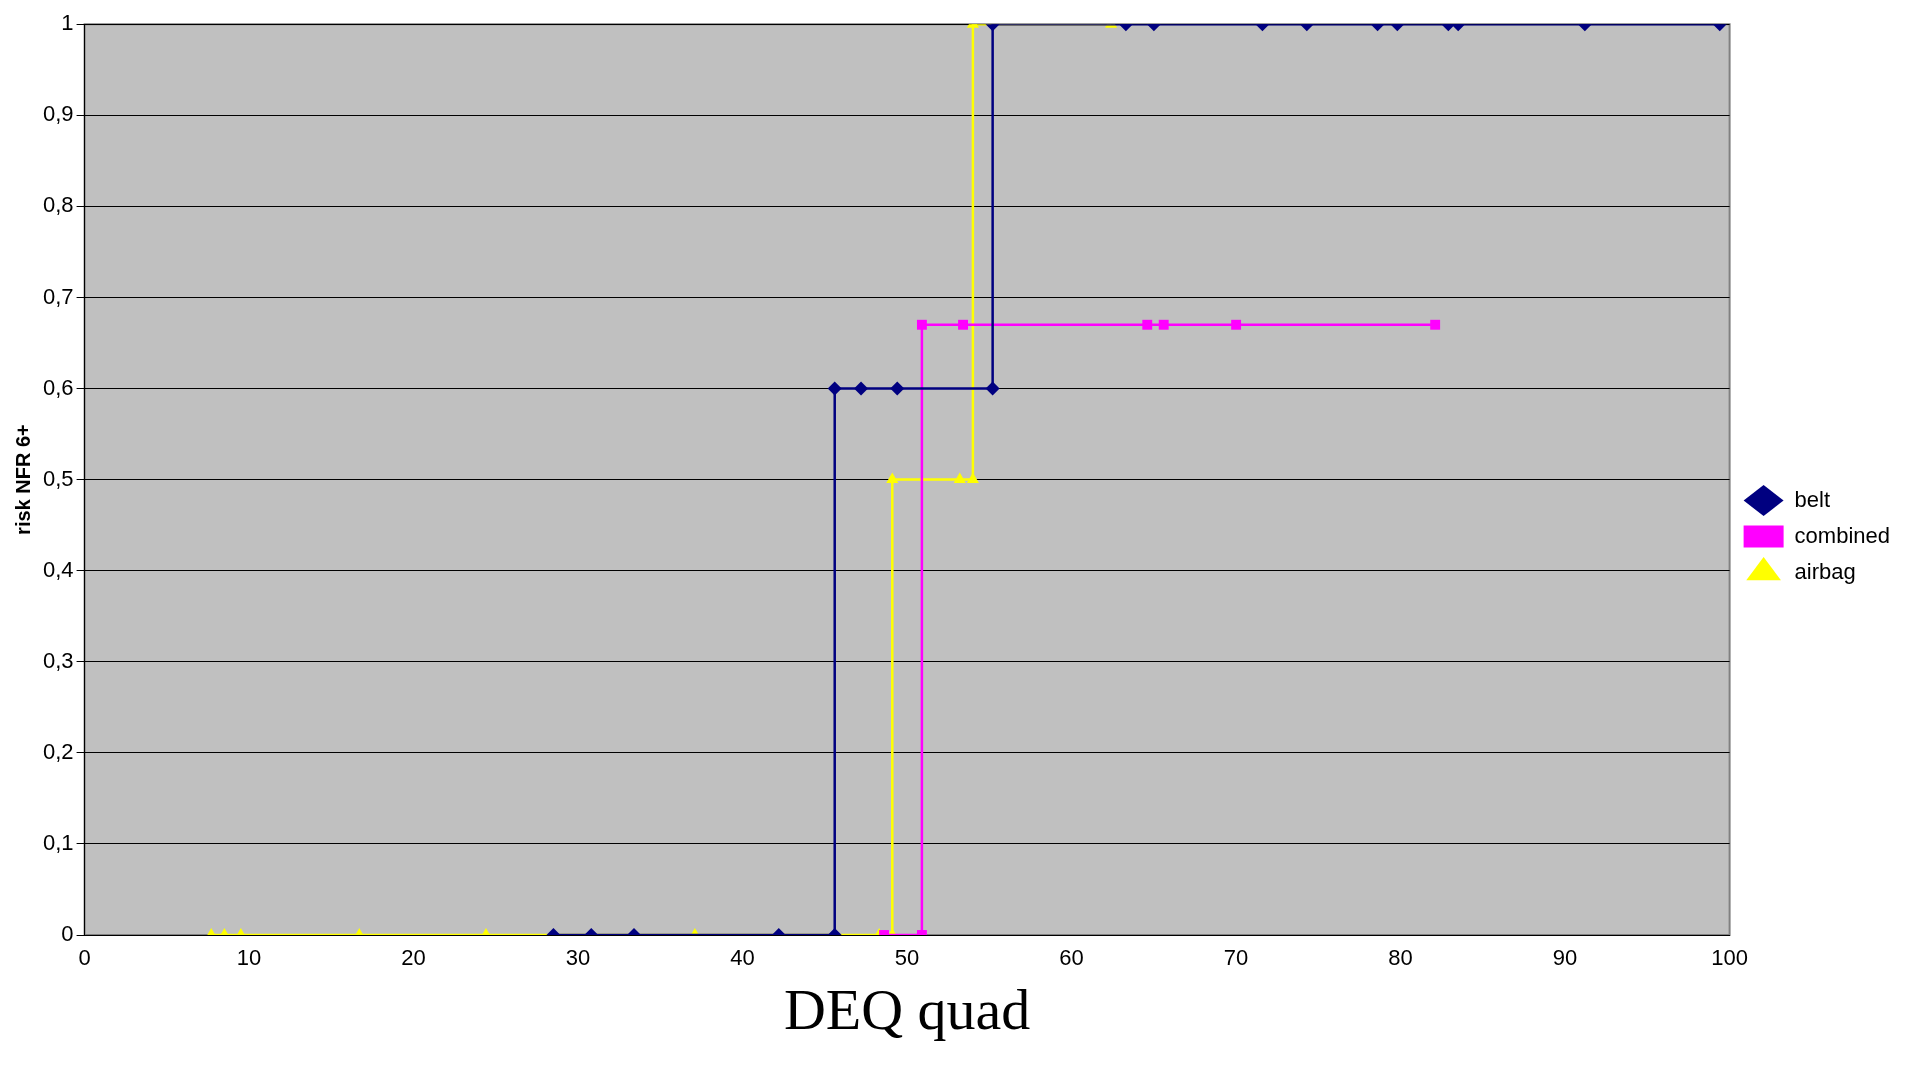 This screenshot has width=1919, height=1068. I want to click on x-tick-label: 50, so click(907, 958).